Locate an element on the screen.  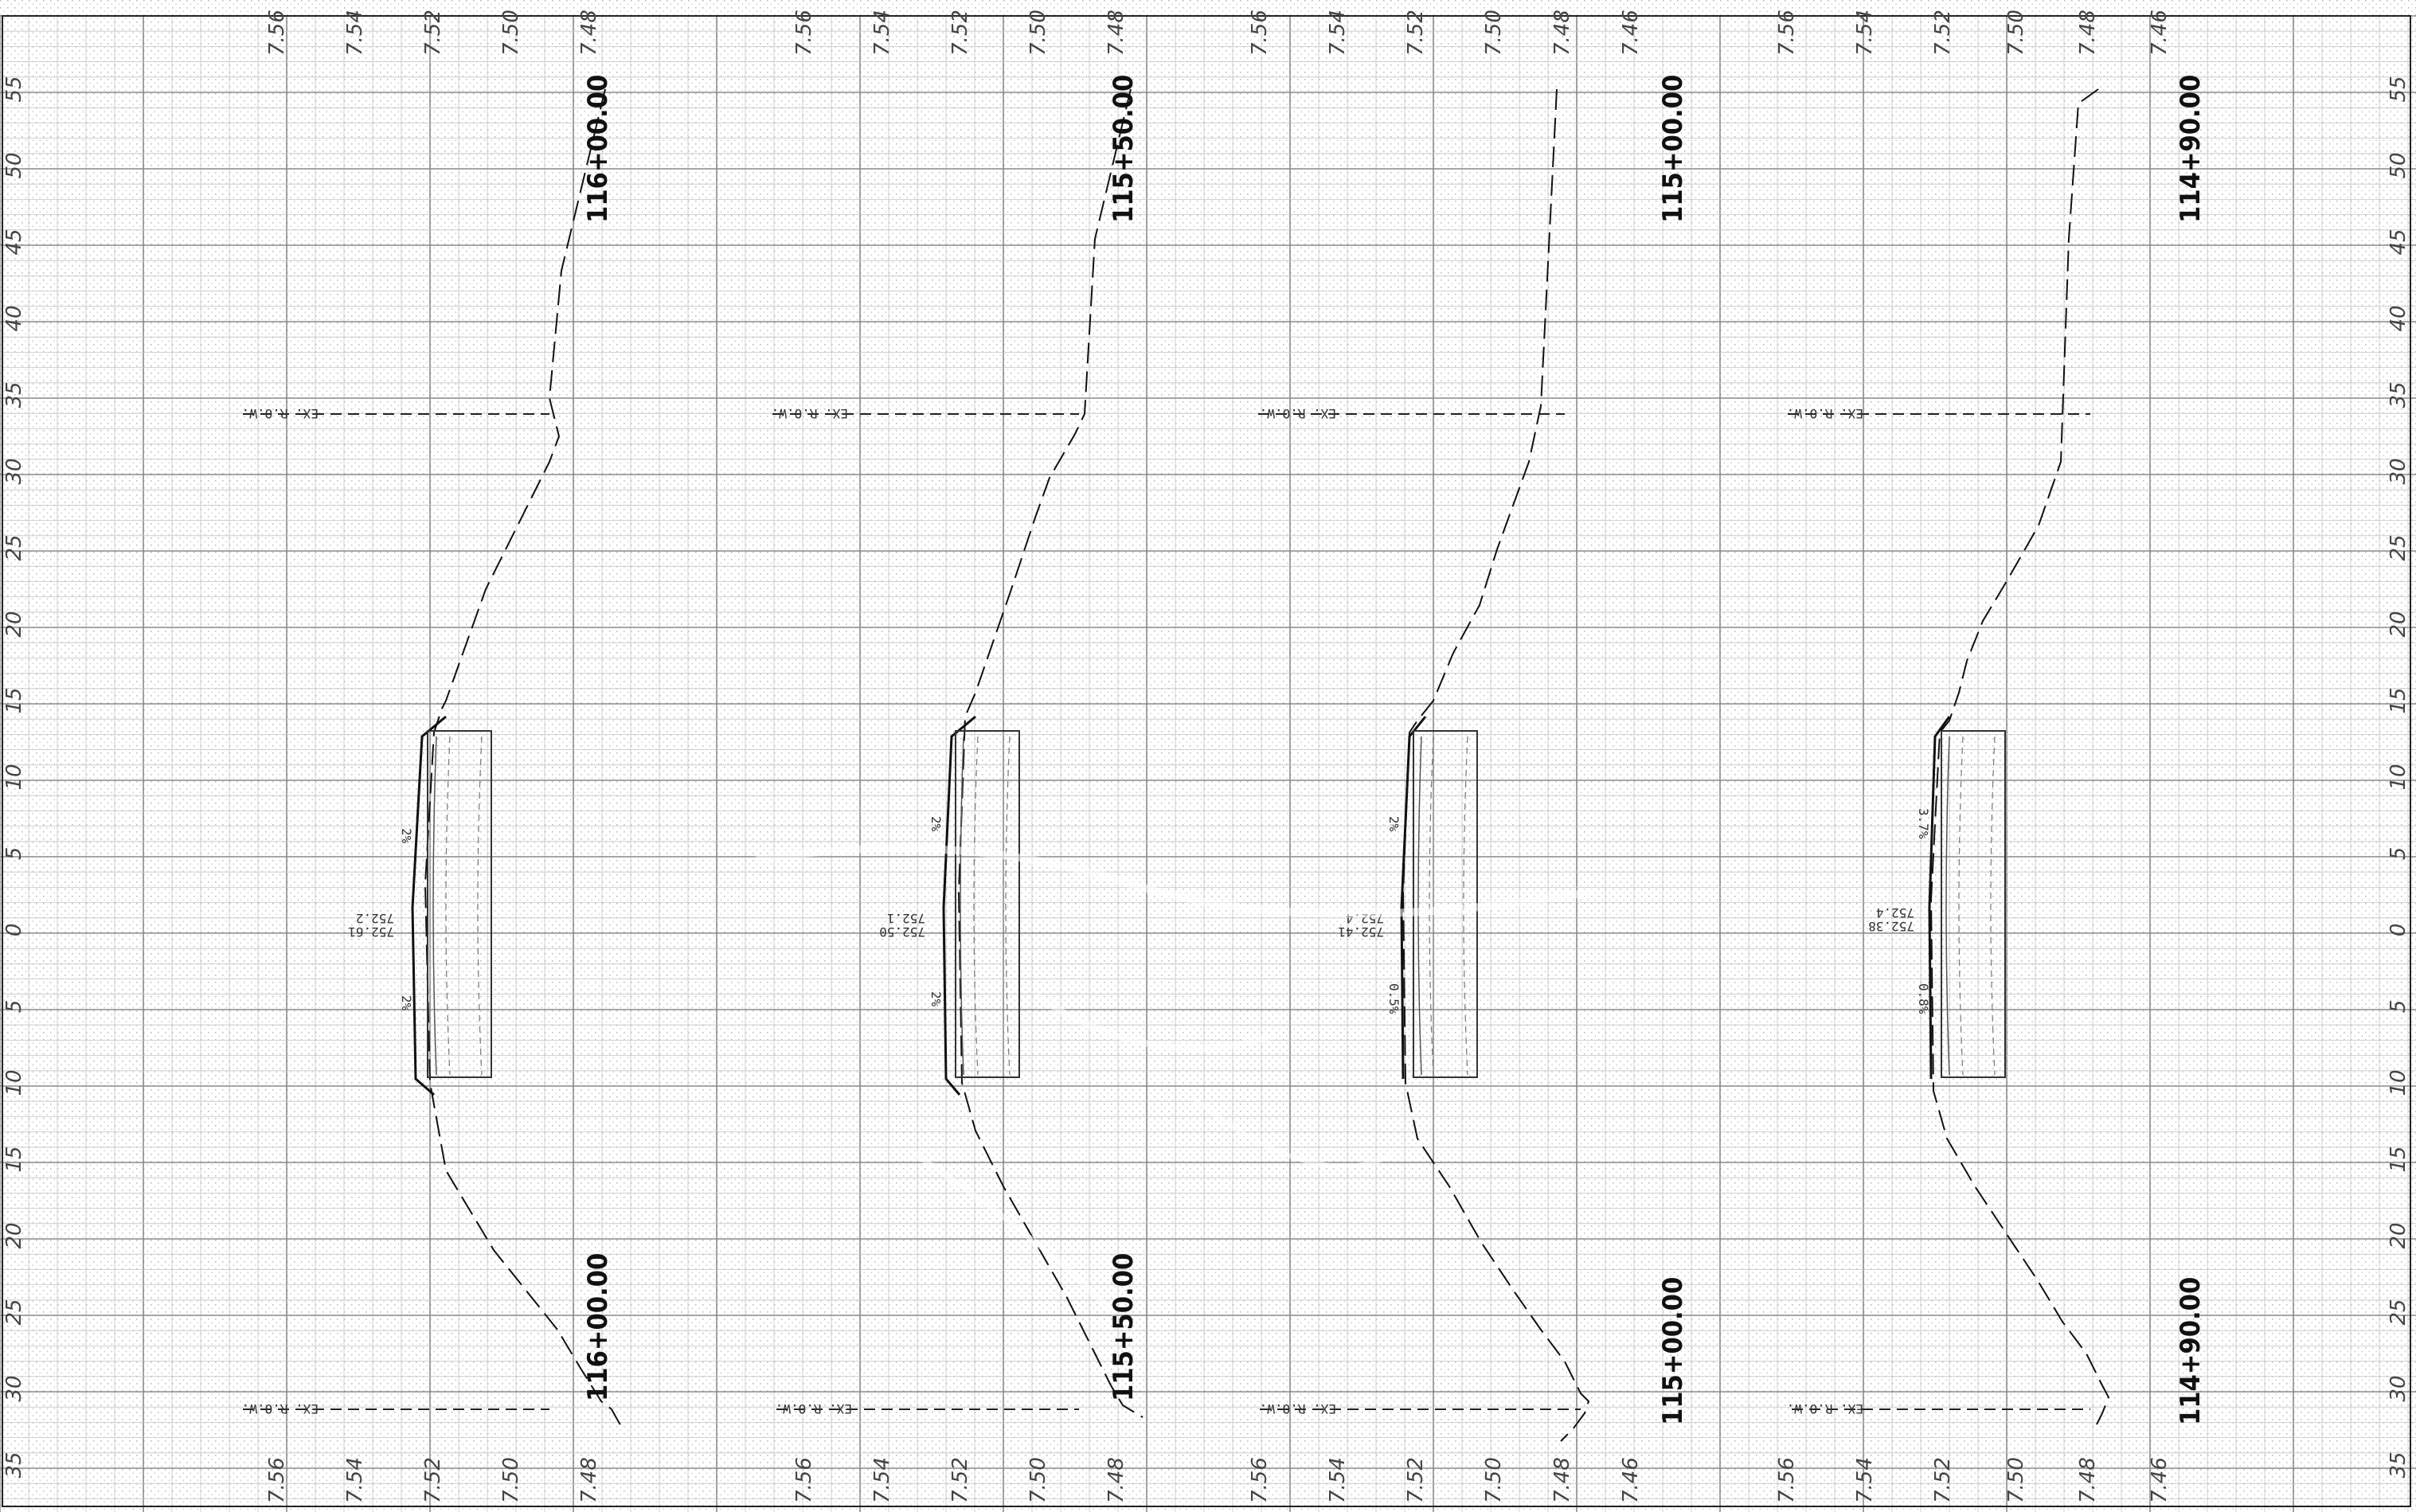
station-label-top: 115+00.00 is located at coordinates (1673, 149).